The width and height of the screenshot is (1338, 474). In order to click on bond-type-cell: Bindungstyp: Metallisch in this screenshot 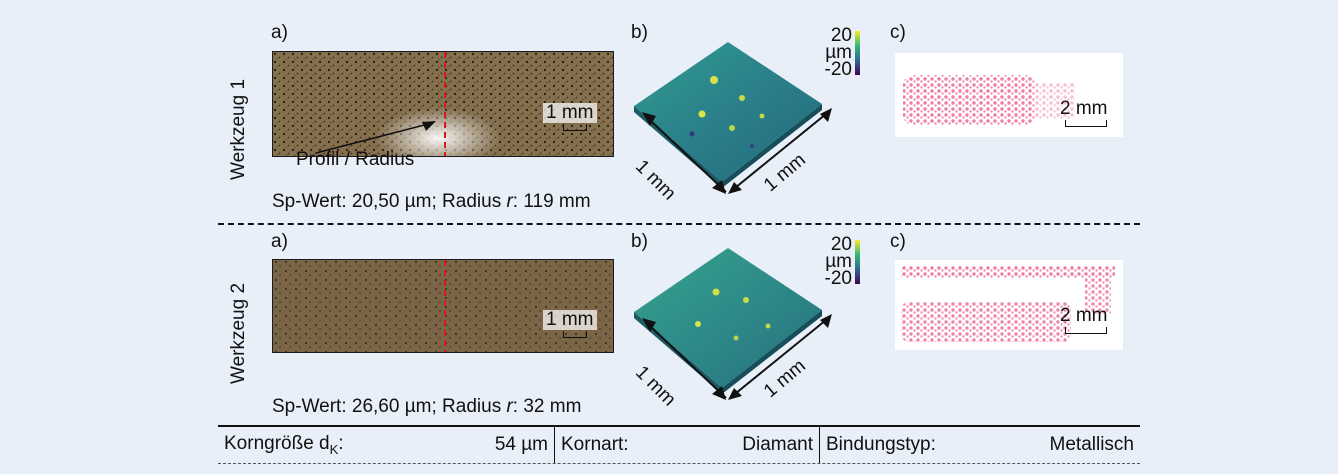, I will do `click(979, 445)`.